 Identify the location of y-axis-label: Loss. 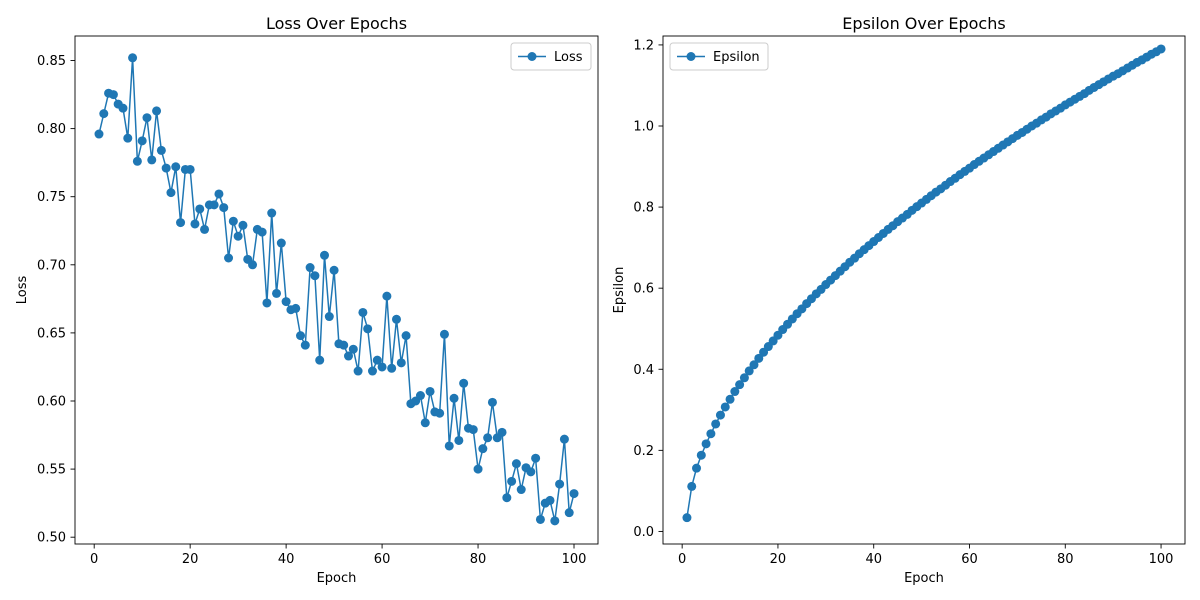
(22, 290).